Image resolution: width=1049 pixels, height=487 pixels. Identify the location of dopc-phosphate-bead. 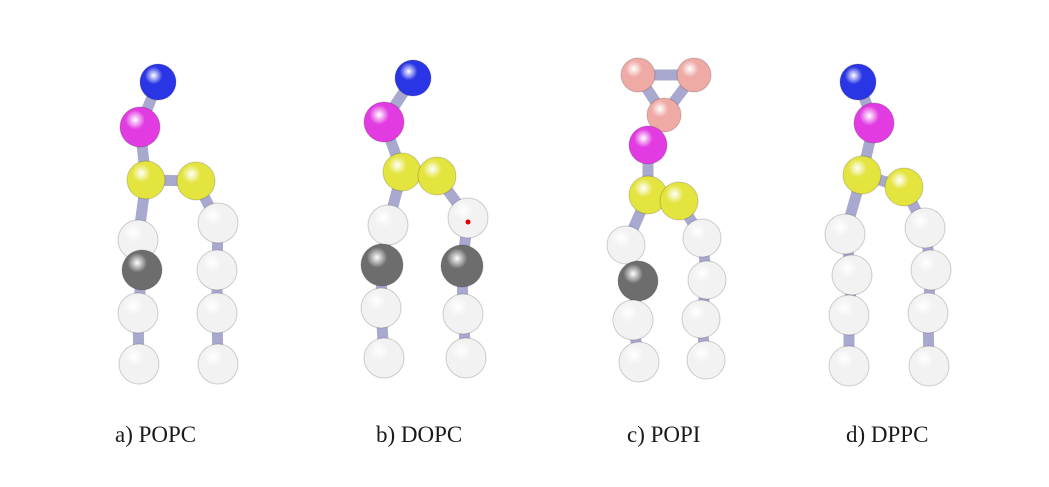
(384, 122).